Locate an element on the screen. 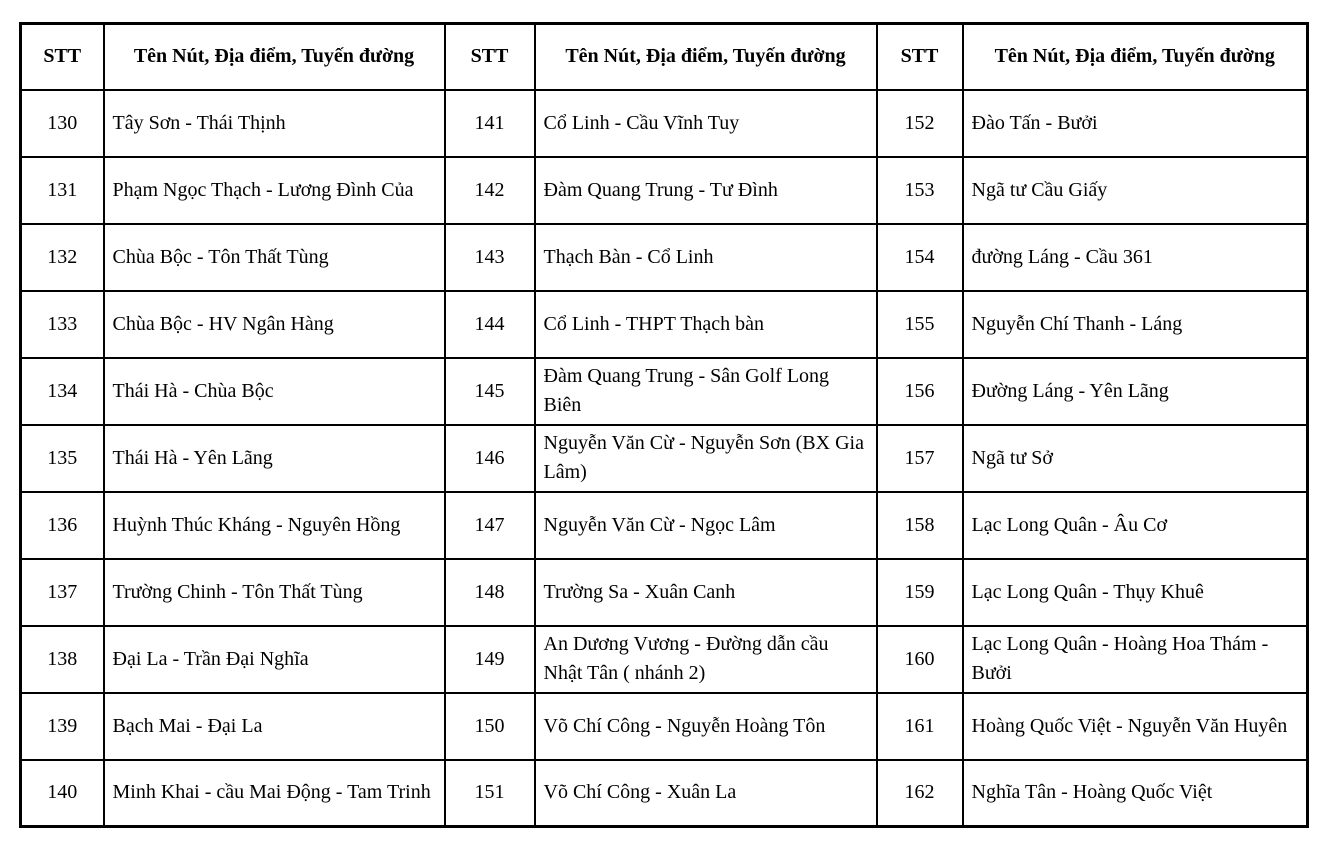  stt-cell: 149 is located at coordinates (489, 659).